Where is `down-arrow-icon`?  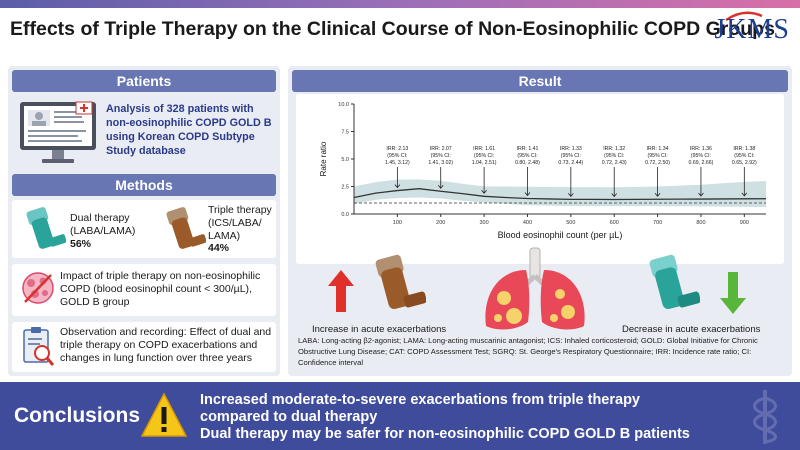 down-arrow-icon is located at coordinates (733, 293).